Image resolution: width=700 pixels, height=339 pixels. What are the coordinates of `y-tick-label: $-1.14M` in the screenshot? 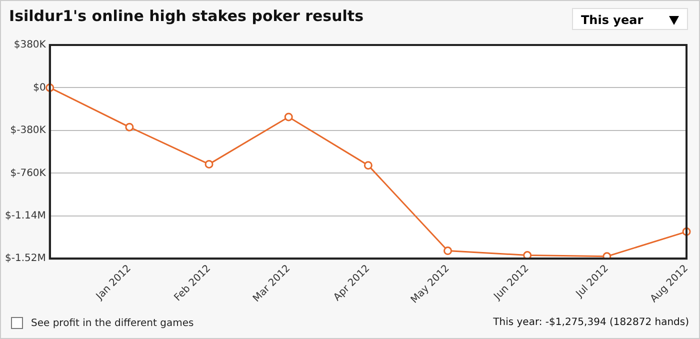 It's located at (25, 216).